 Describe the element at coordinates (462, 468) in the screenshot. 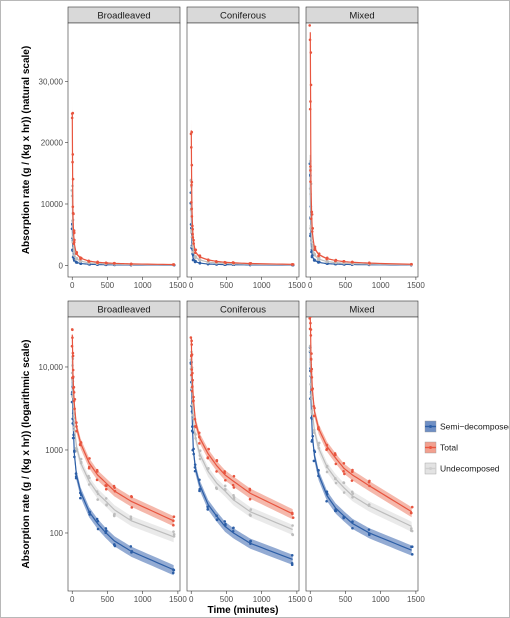

I see `legend-item: Undecomposed` at that location.